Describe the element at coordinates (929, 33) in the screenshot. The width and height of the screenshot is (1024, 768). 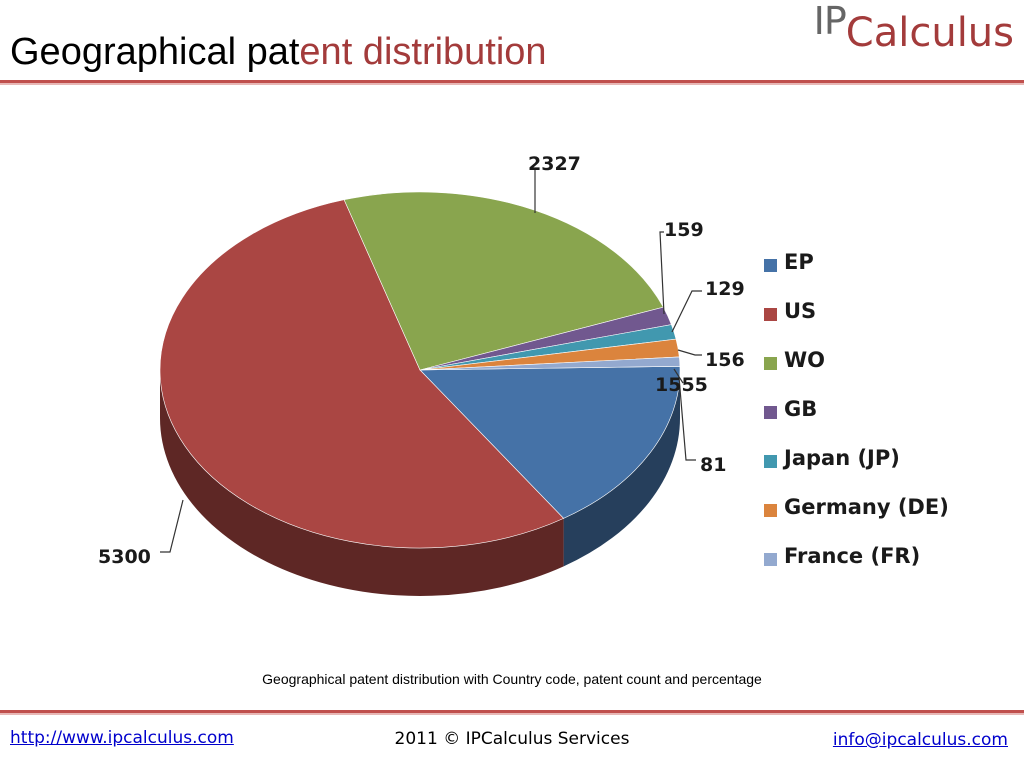
I see `logo-calculus-text: Calculus` at that location.